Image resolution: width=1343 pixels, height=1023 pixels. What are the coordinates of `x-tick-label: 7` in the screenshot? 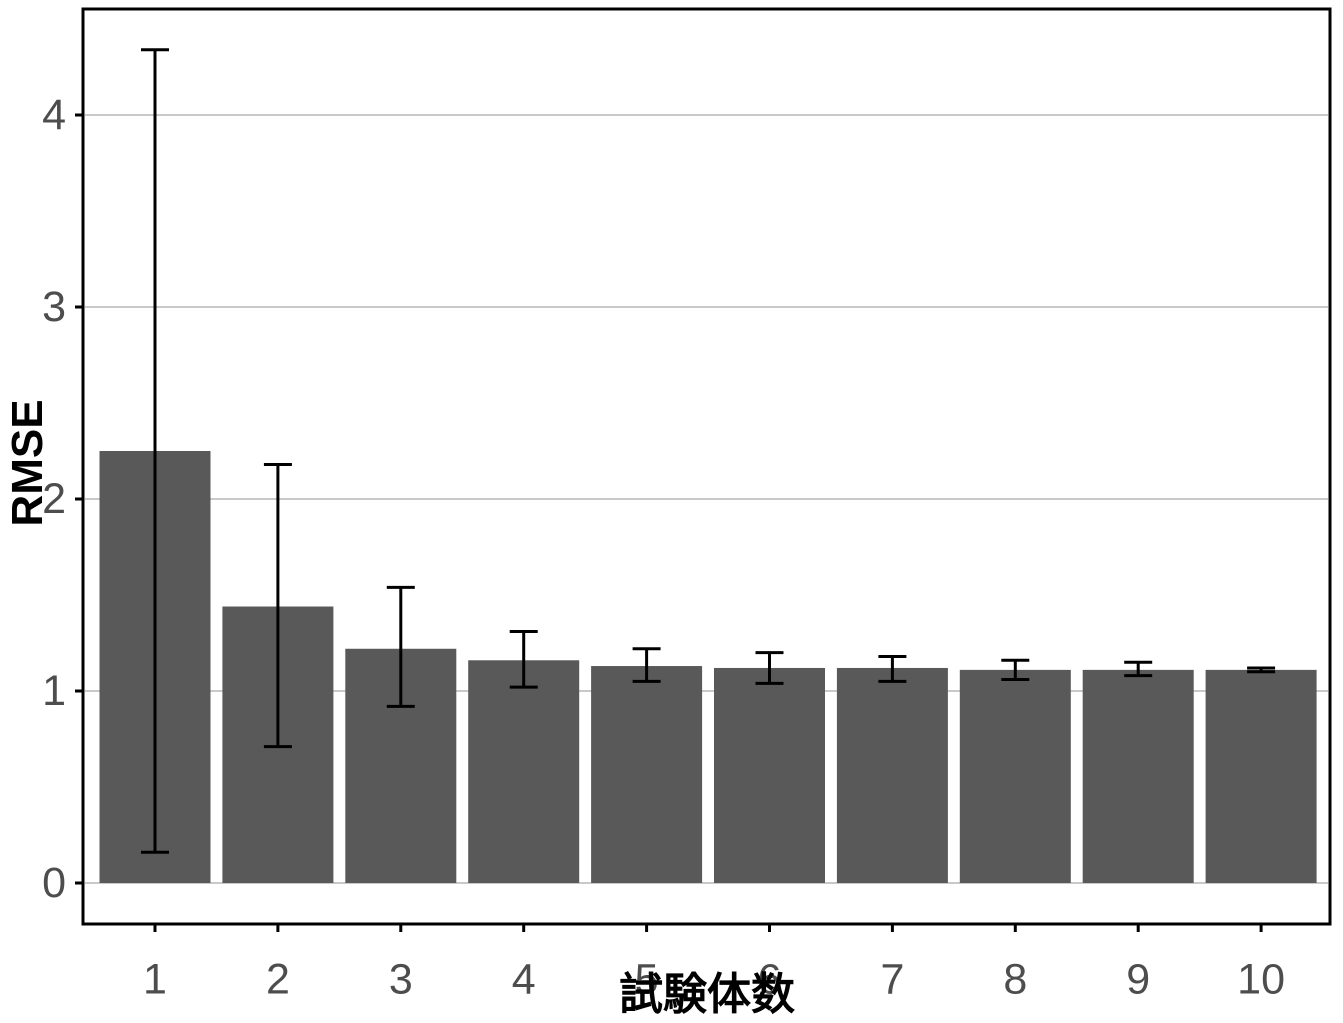 It's located at (892, 979).